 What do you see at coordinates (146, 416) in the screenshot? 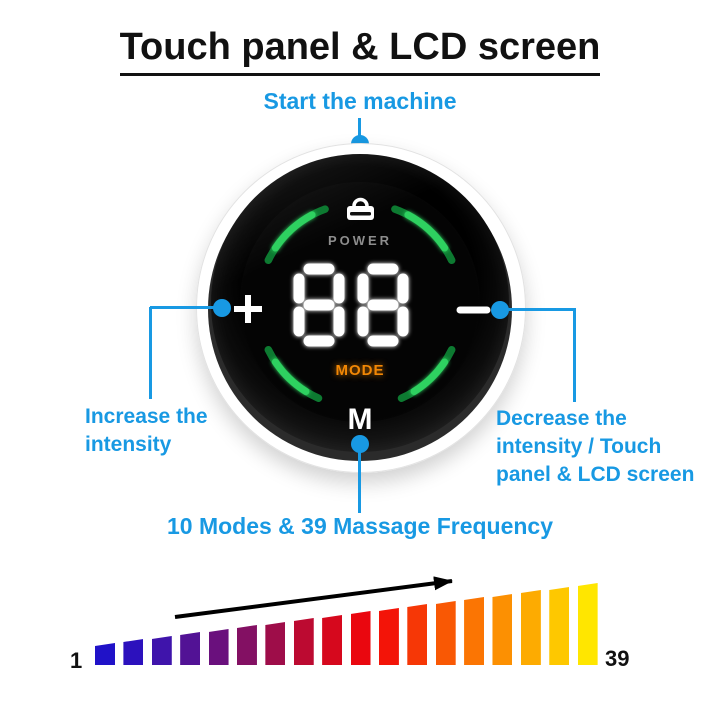
I see `callout-increase-line1: Increase the` at bounding box center [146, 416].